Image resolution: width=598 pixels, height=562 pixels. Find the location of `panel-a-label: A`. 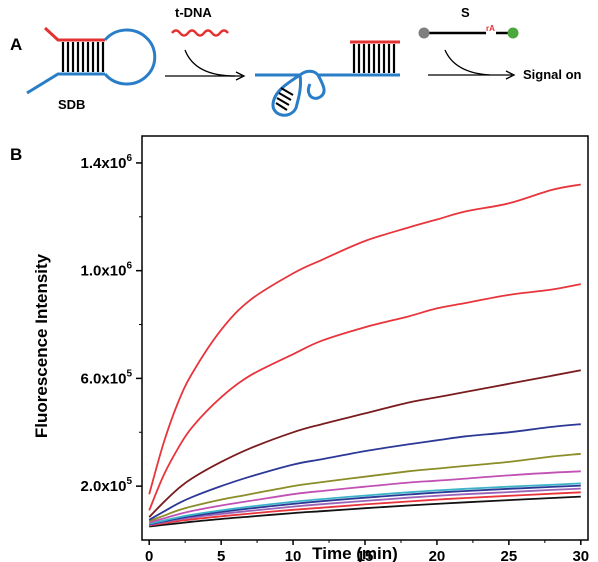

panel-a-label: A is located at coordinates (16, 44).